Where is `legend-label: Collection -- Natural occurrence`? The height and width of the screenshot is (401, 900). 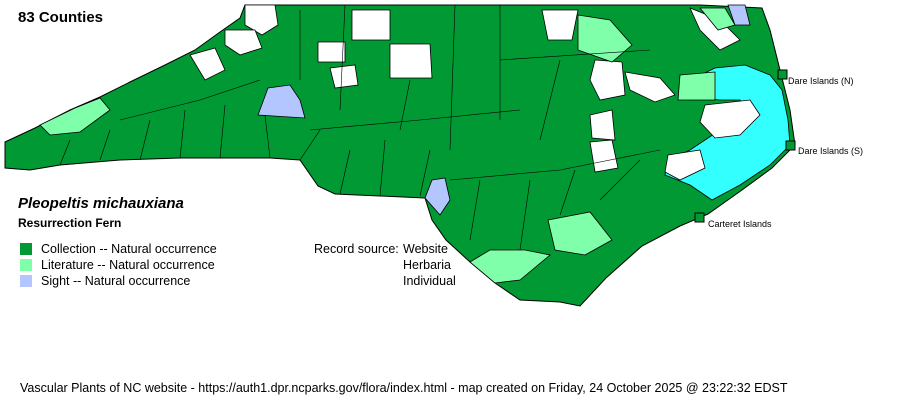 legend-label: Collection -- Natural occurrence is located at coordinates (129, 249).